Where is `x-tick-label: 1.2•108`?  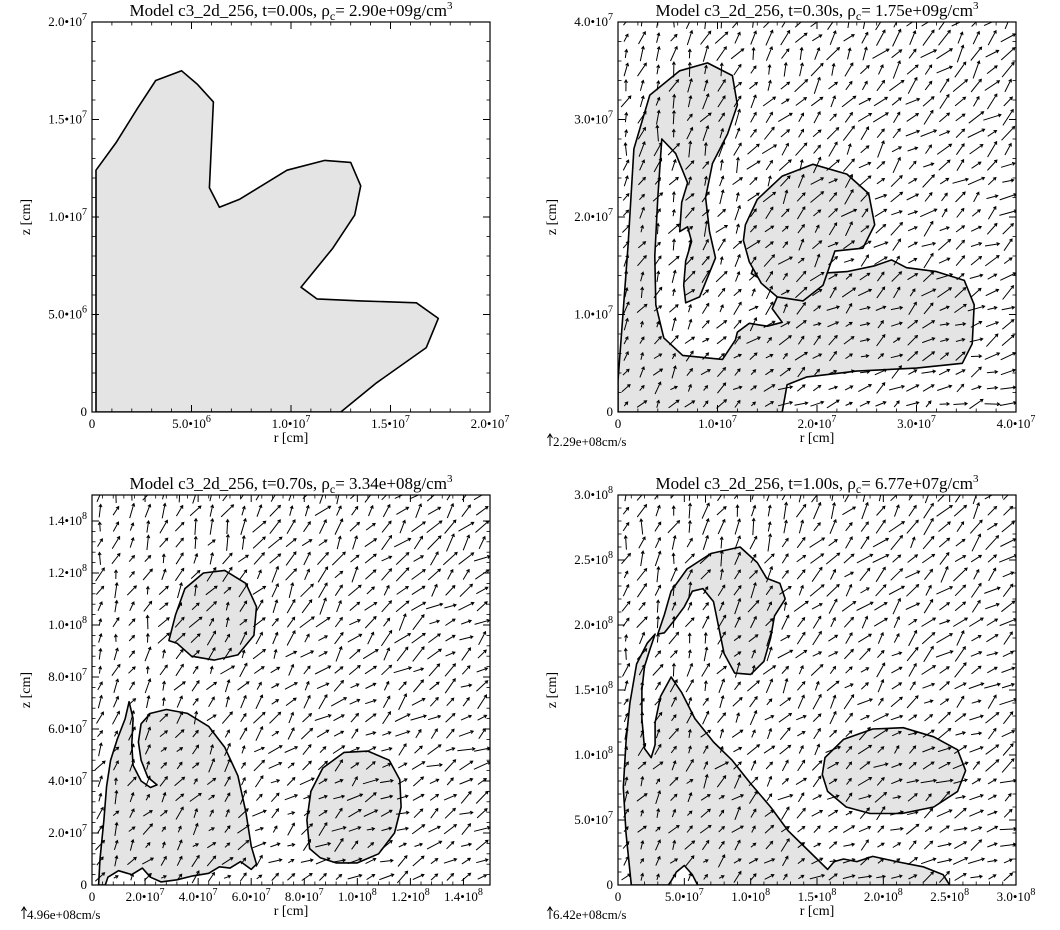 x-tick-label: 1.2•108 is located at coordinates (410, 895).